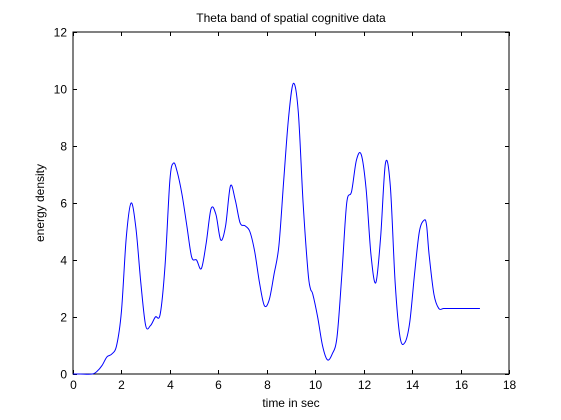 Image resolution: width=561 pixels, height=420 pixels. Describe the element at coordinates (40, 203) in the screenshot. I see `y-axis-title: energy density` at that location.